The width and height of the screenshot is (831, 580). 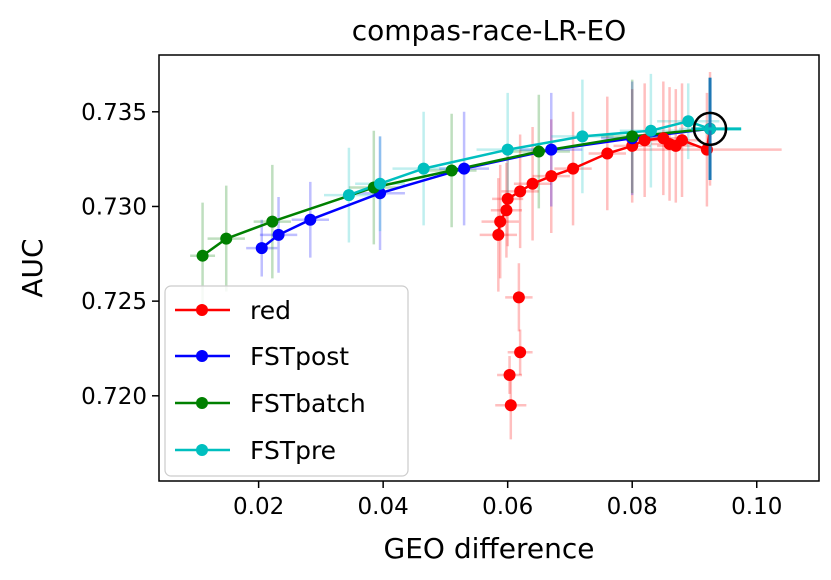 What do you see at coordinates (529, 158) in the screenshot?
I see `fstpre-line` at bounding box center [529, 158].